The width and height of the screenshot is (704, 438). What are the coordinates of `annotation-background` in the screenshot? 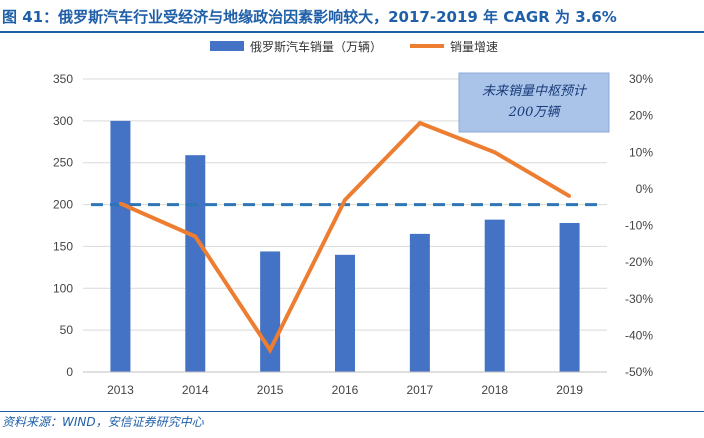 It's located at (534, 102).